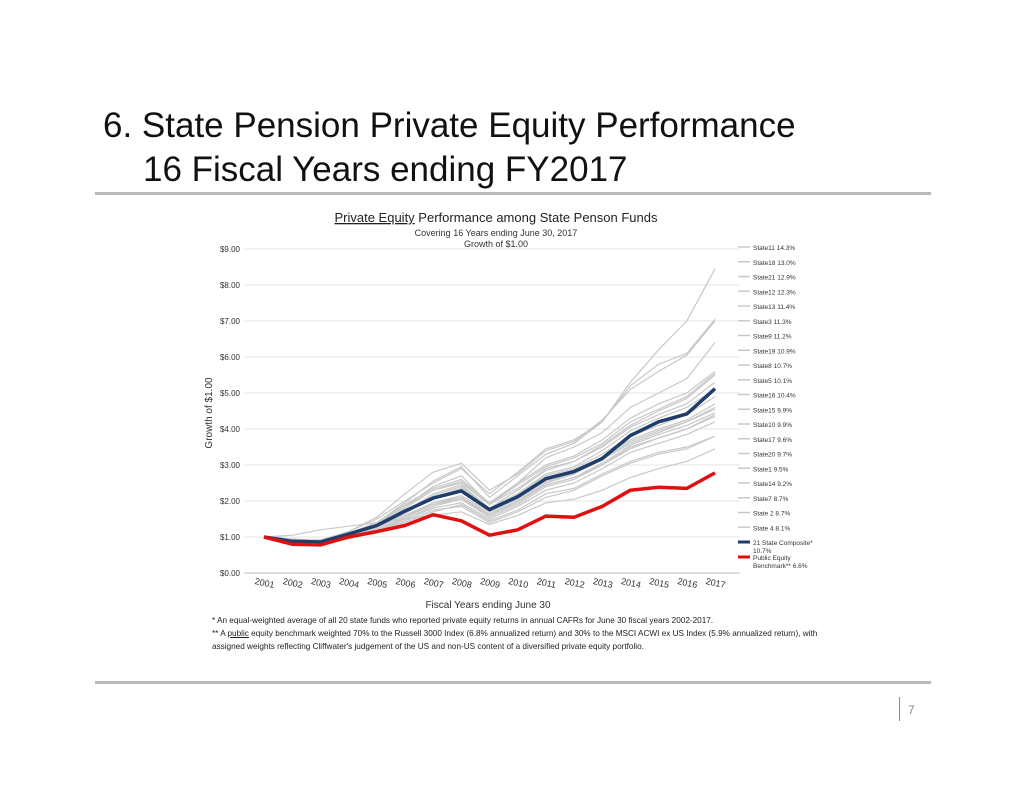 The width and height of the screenshot is (1024, 791). Describe the element at coordinates (406, 583) in the screenshot. I see `x-tick-label: 2006` at that location.